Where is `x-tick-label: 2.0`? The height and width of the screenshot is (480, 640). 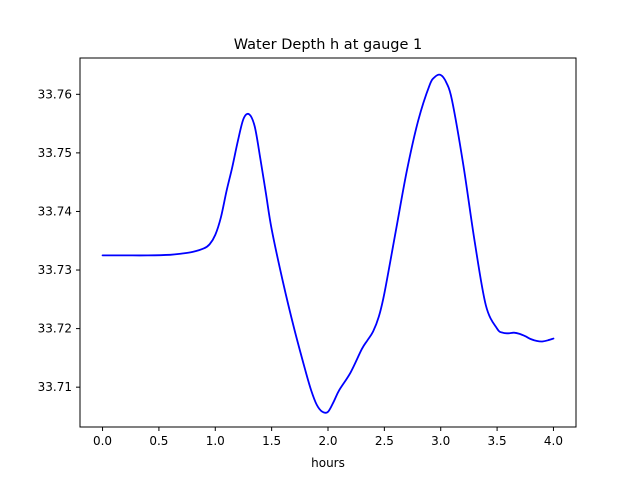 x-tick-label: 2.0 is located at coordinates (327, 441).